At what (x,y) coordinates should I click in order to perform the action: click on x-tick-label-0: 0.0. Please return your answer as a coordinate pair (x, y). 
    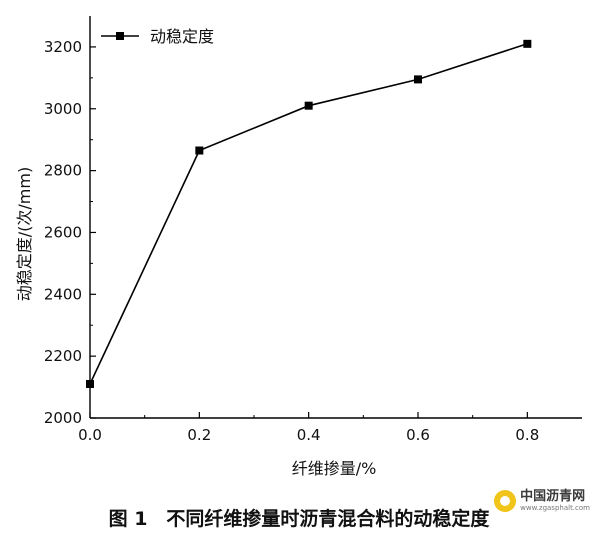
    Looking at the image, I should click on (90, 435).